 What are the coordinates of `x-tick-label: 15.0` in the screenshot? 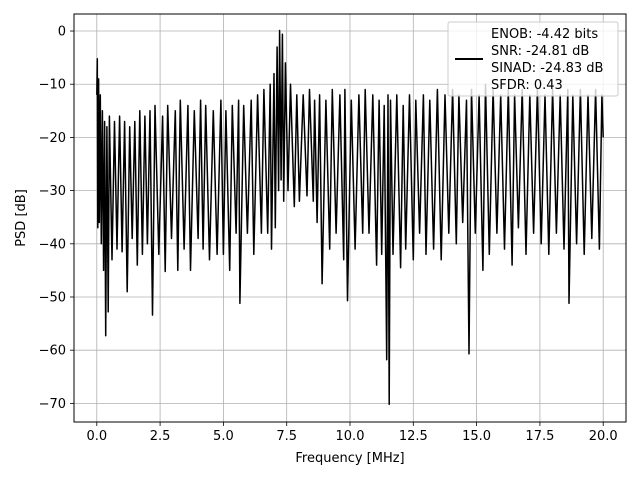 It's located at (476, 436).